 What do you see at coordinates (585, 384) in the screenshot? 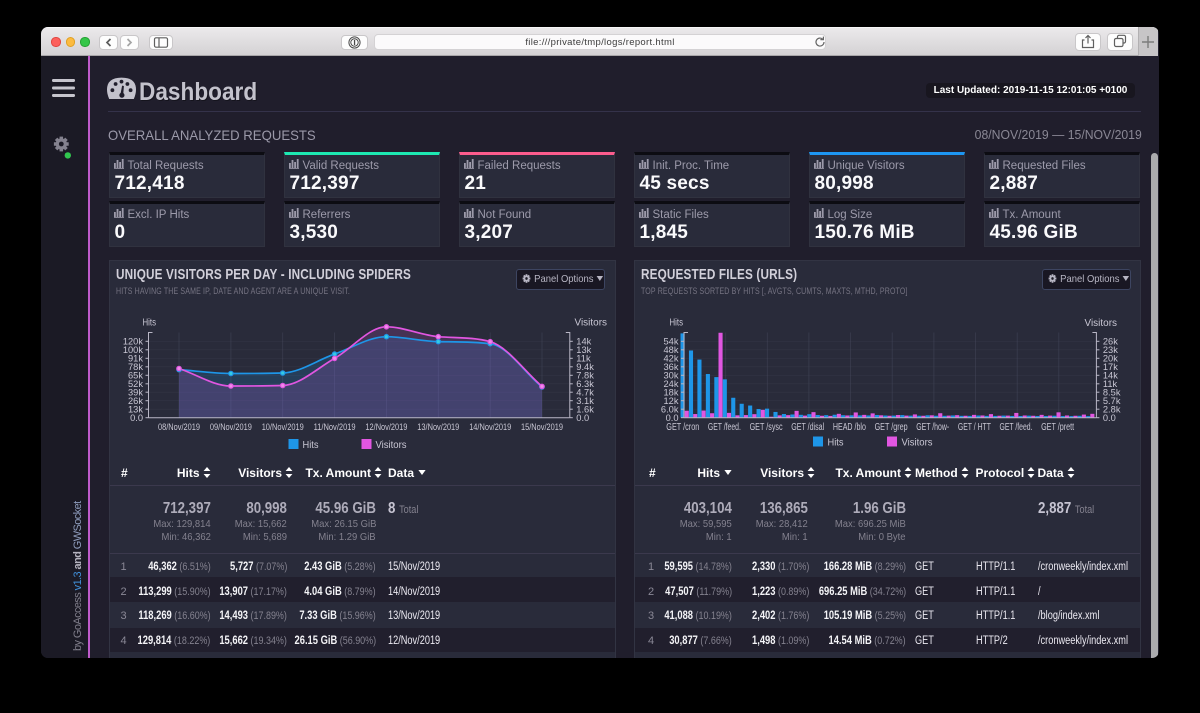
I see `svg-text: 6.3k` at bounding box center [585, 384].